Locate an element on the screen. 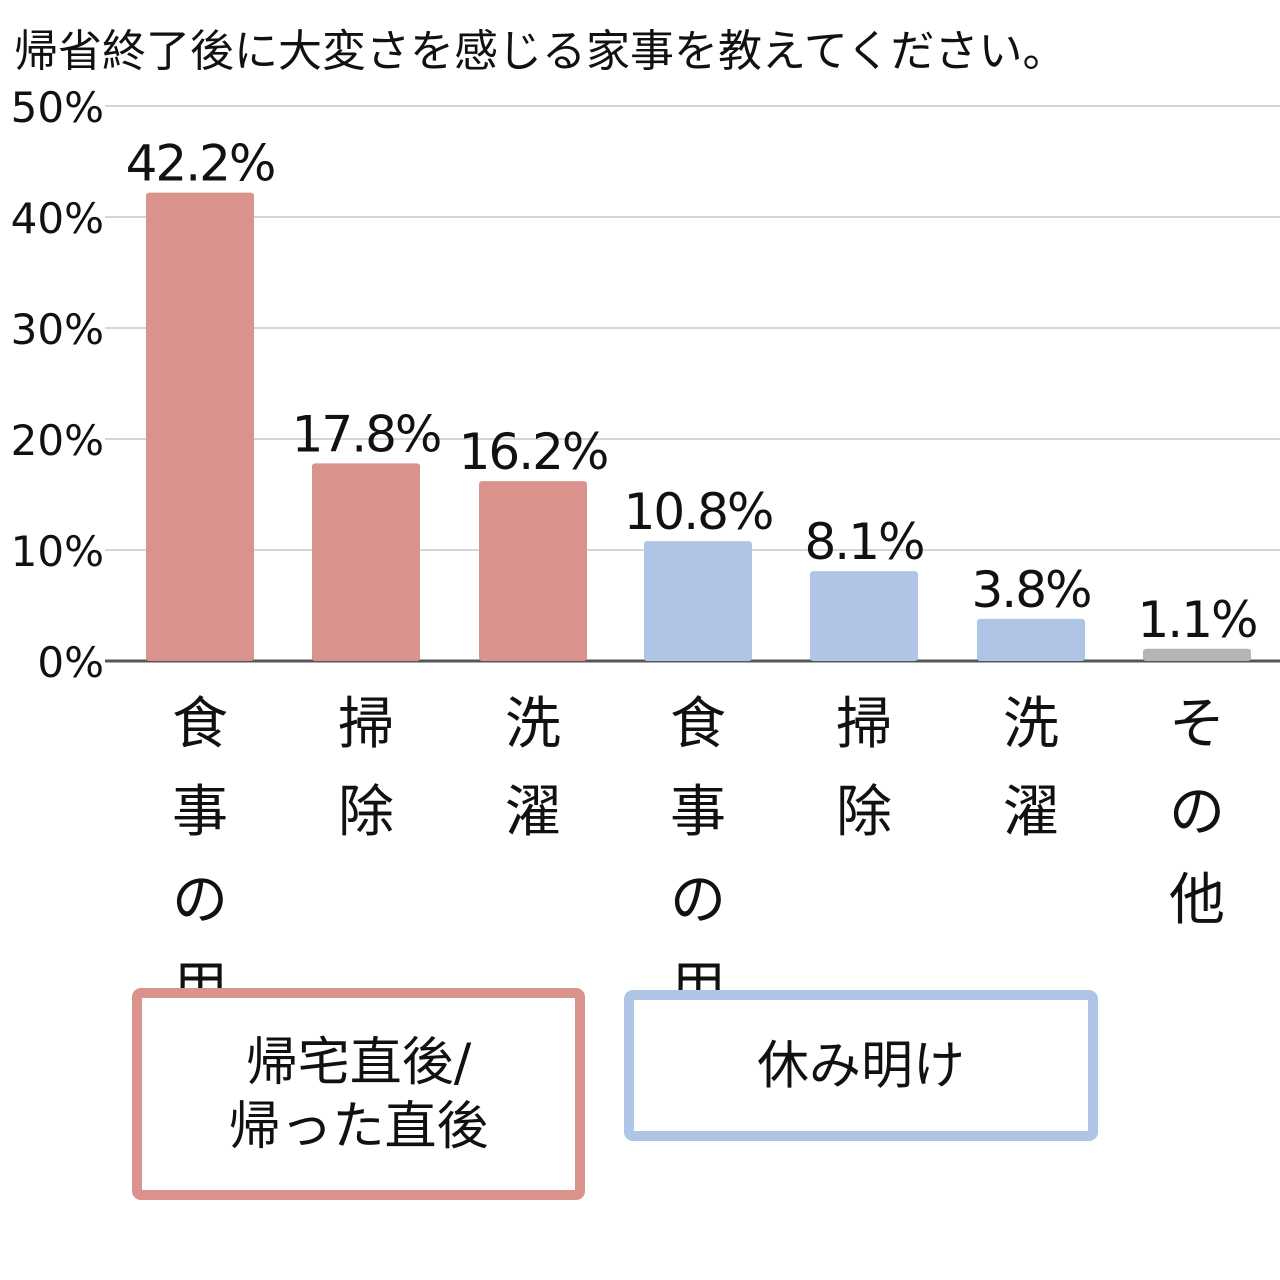 Image resolution: width=1280 pixels, height=1280 pixels. y-tick-label: 30% is located at coordinates (57, 329).